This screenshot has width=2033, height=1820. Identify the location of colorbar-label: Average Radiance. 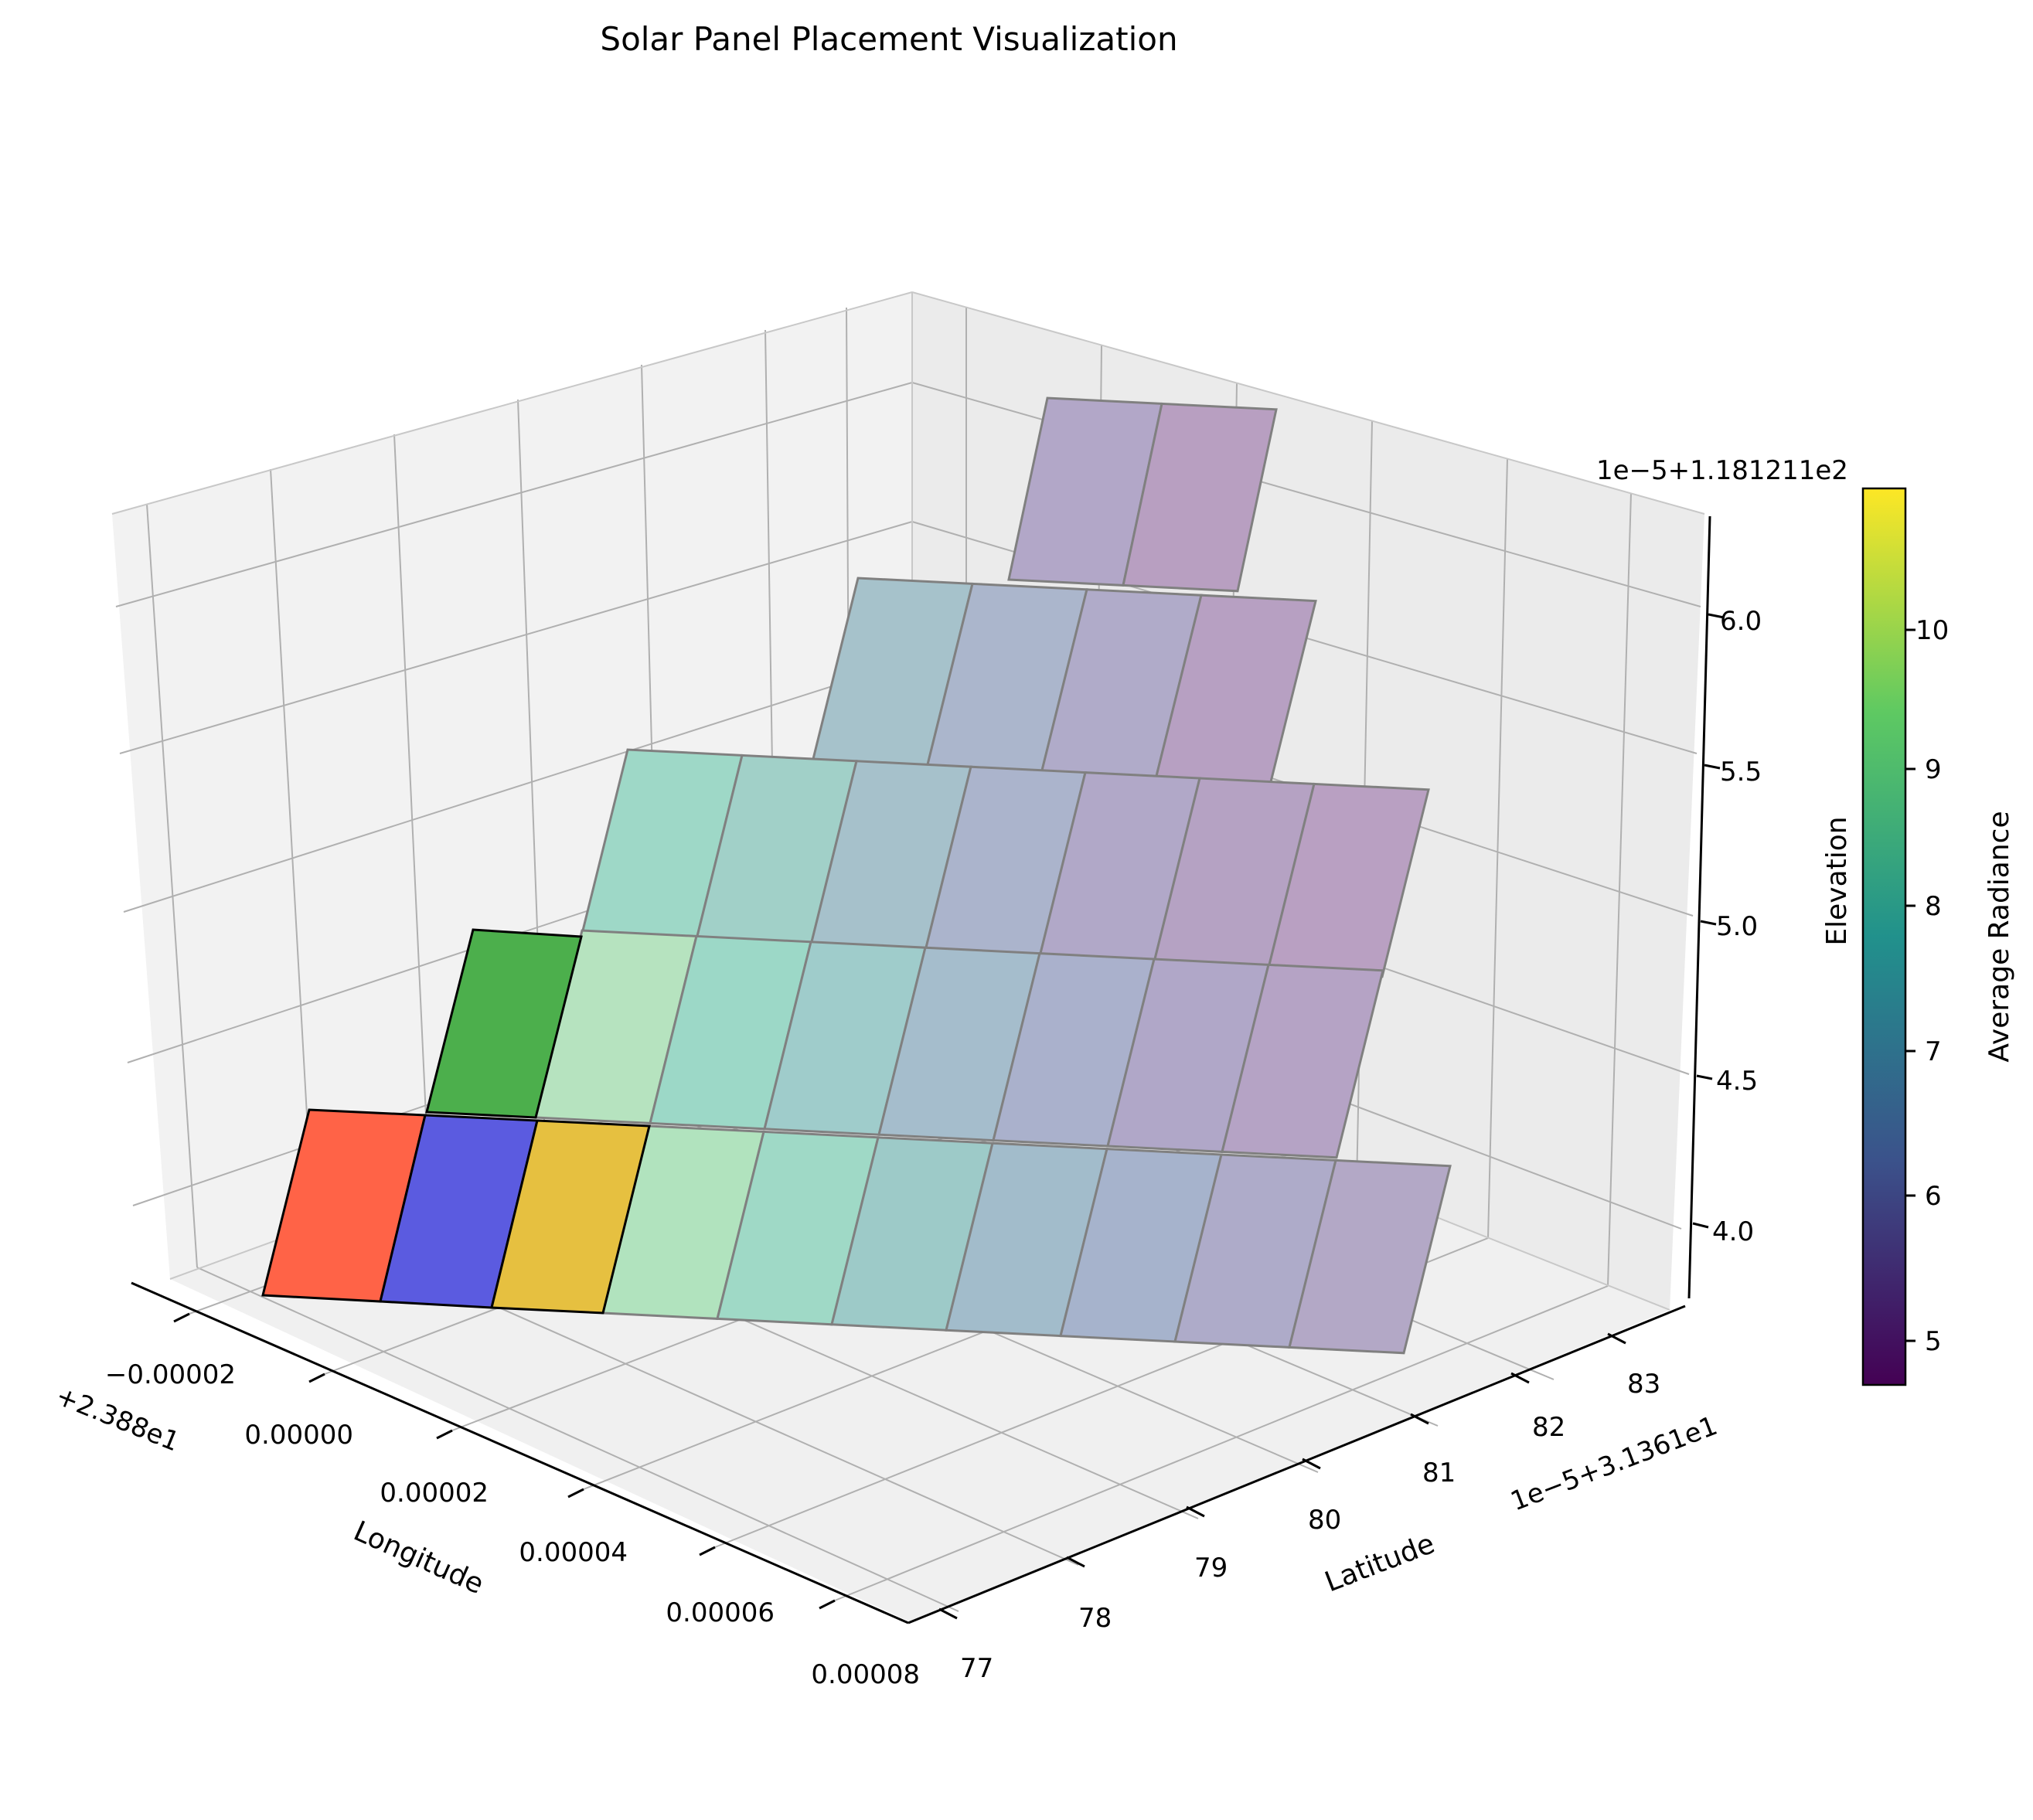
(1999, 937).